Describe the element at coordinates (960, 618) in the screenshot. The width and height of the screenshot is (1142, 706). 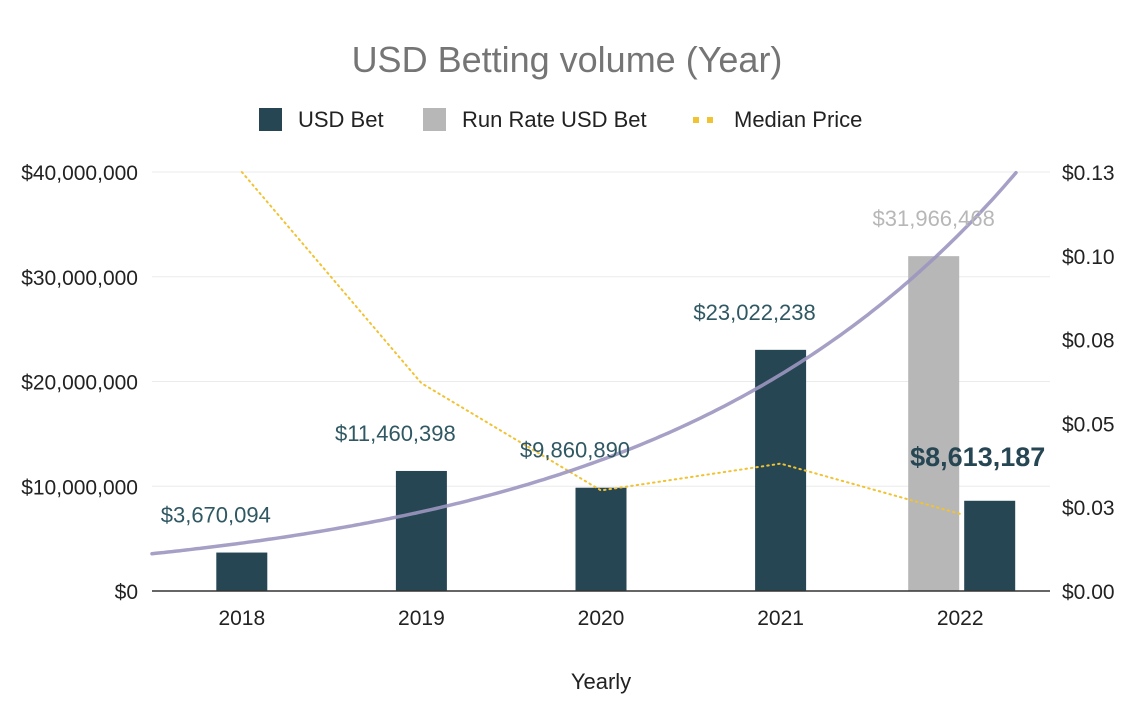
I see `x-tick-label: 2022` at that location.